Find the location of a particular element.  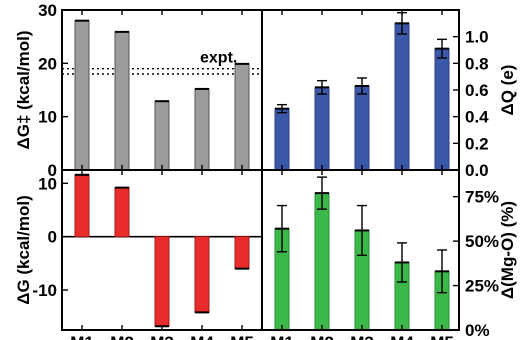

y-tick-label: 0.8 is located at coordinates (477, 63).